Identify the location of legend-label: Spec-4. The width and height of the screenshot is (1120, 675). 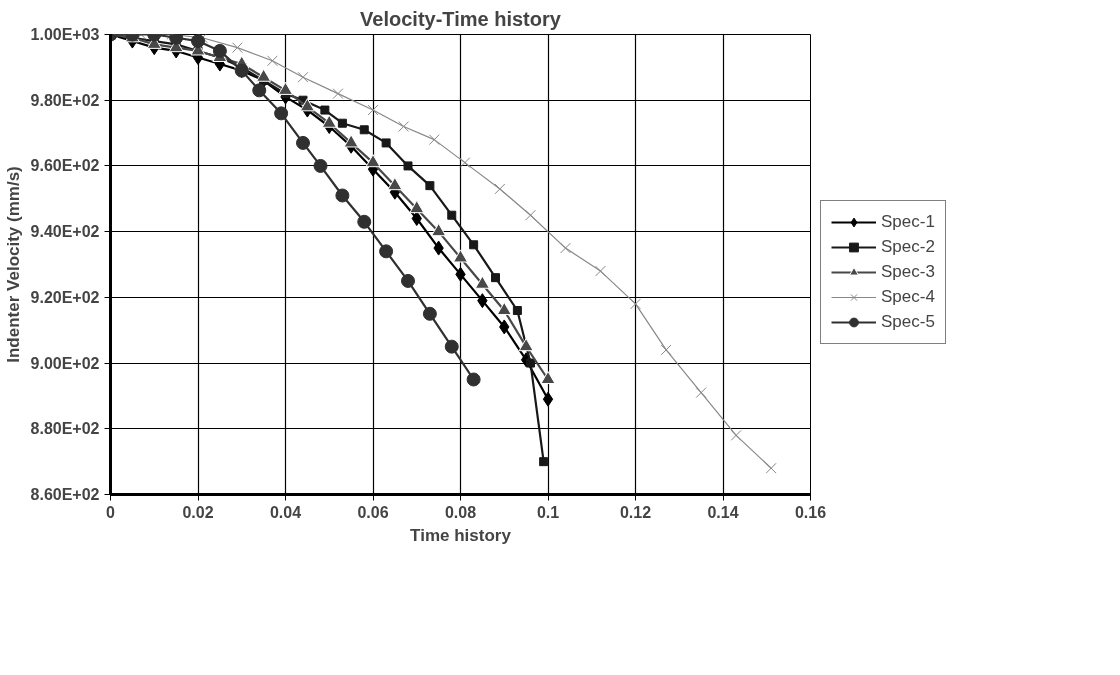
(908, 297).